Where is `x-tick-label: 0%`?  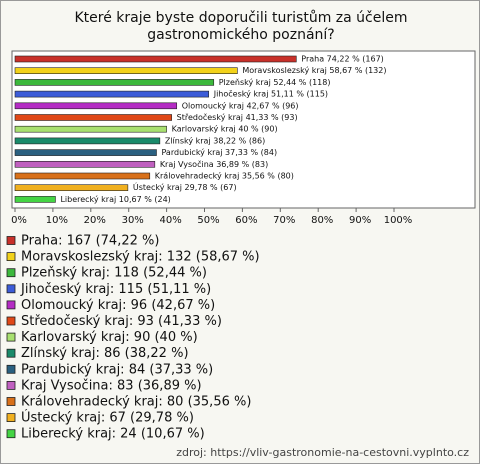
x-tick-label: 0% is located at coordinates (19, 220).